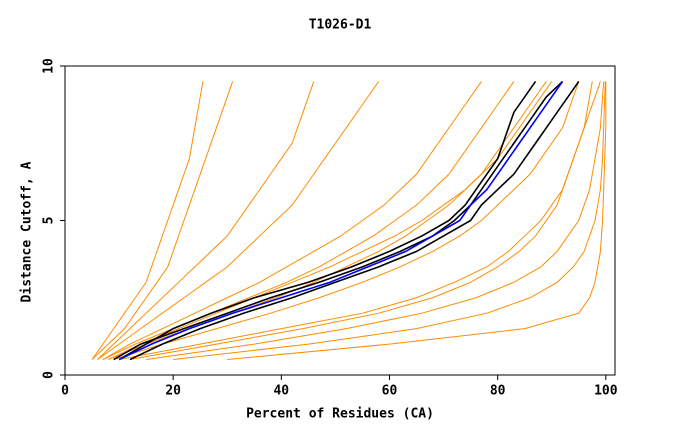 The width and height of the screenshot is (680, 440). What do you see at coordinates (340, 25) in the screenshot?
I see `chart-title: T1026-D1` at bounding box center [340, 25].